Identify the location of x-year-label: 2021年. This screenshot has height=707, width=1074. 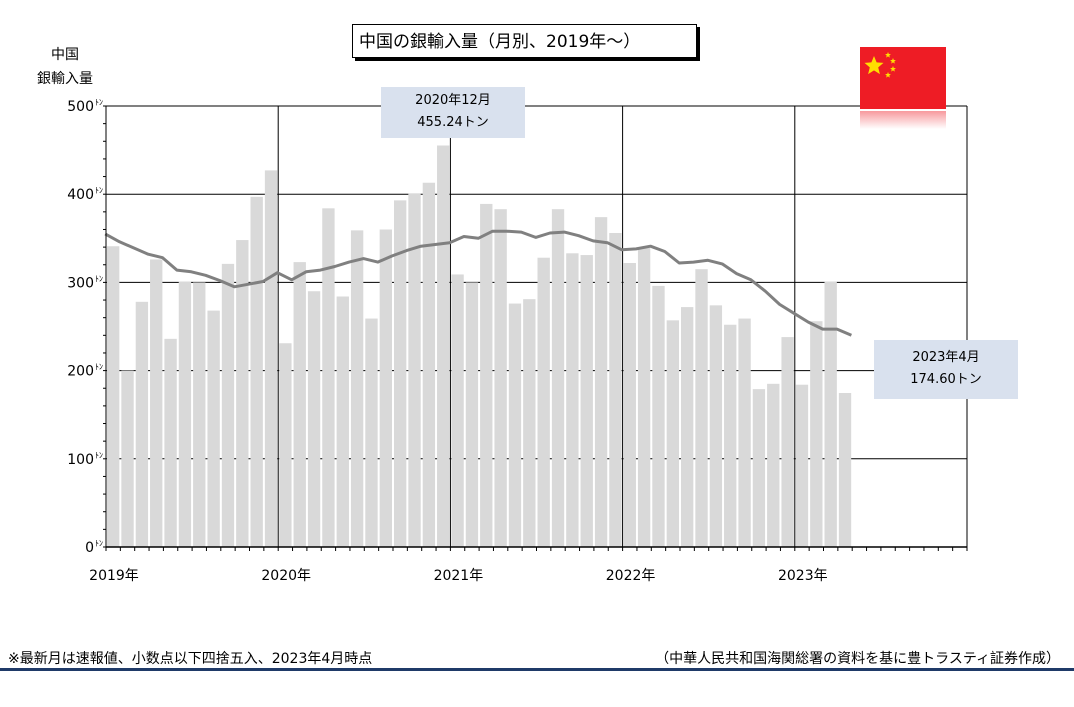
(459, 576).